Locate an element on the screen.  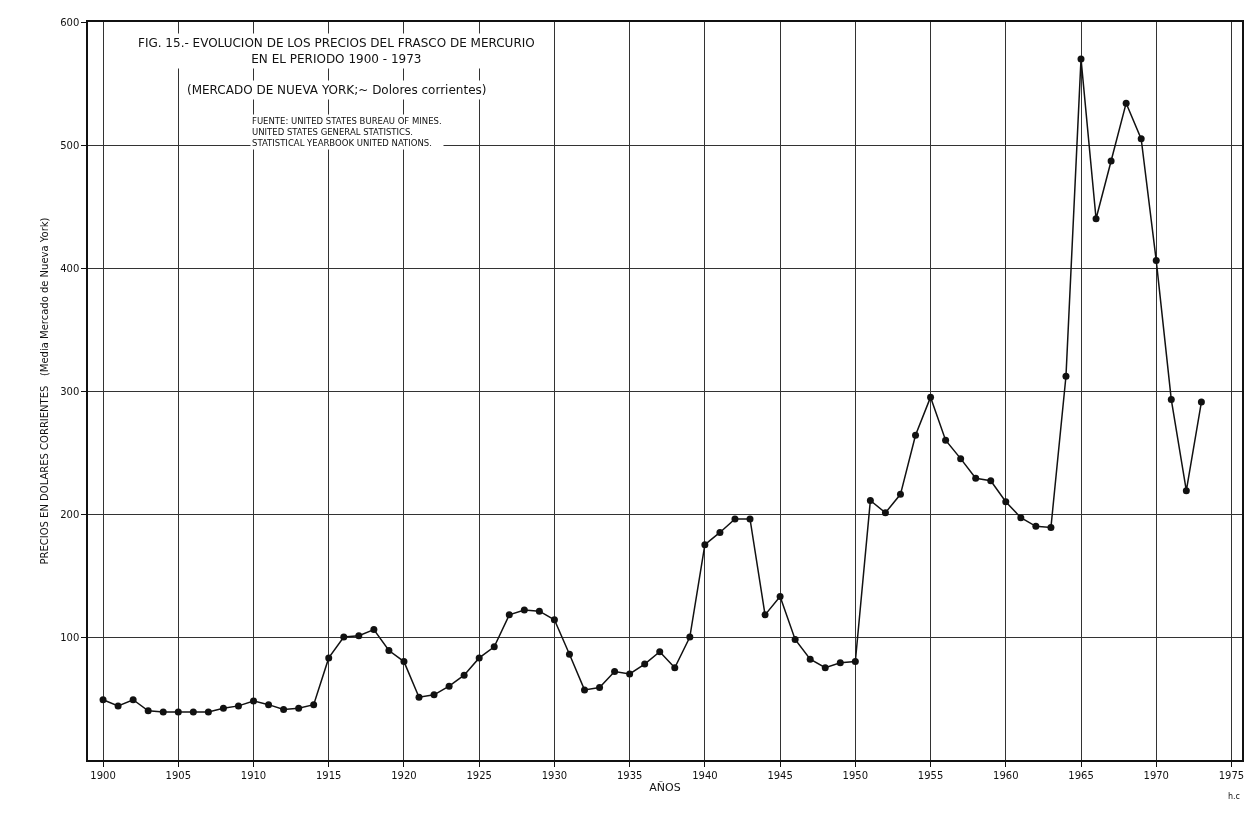
x-tick-label: 1930 is located at coordinates (554, 775).